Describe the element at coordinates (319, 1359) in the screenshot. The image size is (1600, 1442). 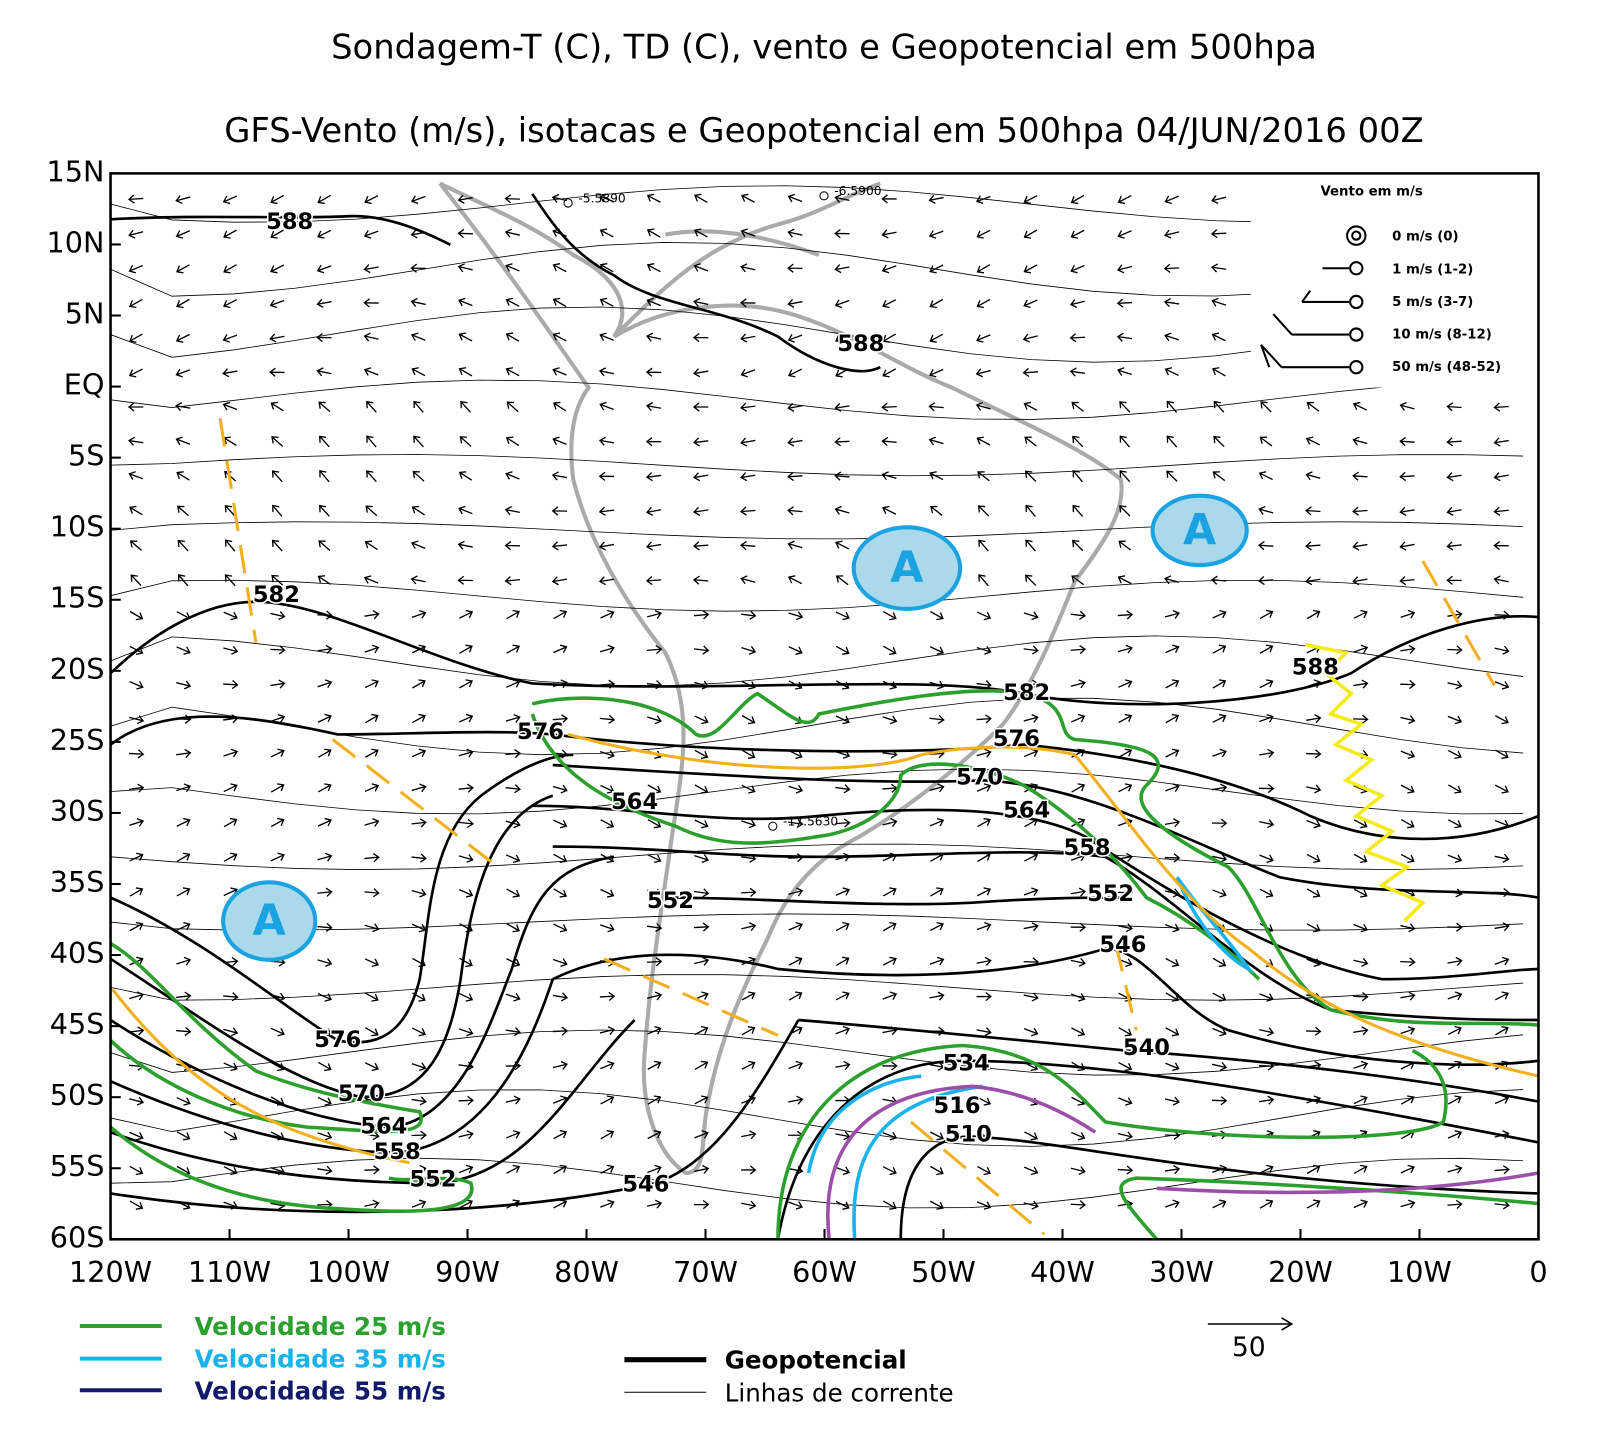
I see `legend-label: Velocidade 35 m/s` at that location.